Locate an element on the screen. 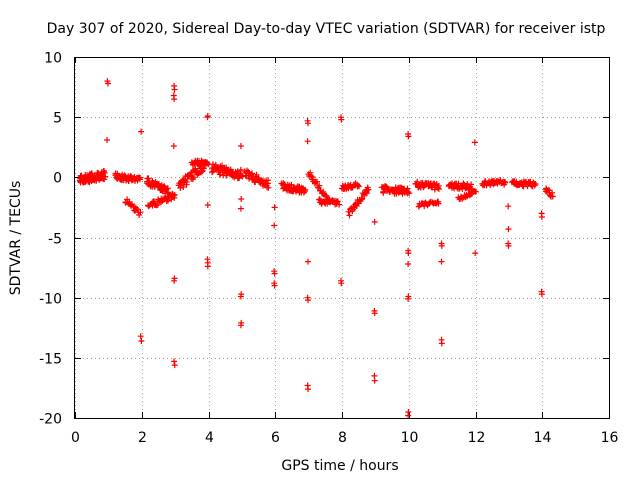 Image resolution: width=640 pixels, height=480 pixels. x-tick-label: 8 is located at coordinates (342, 438).